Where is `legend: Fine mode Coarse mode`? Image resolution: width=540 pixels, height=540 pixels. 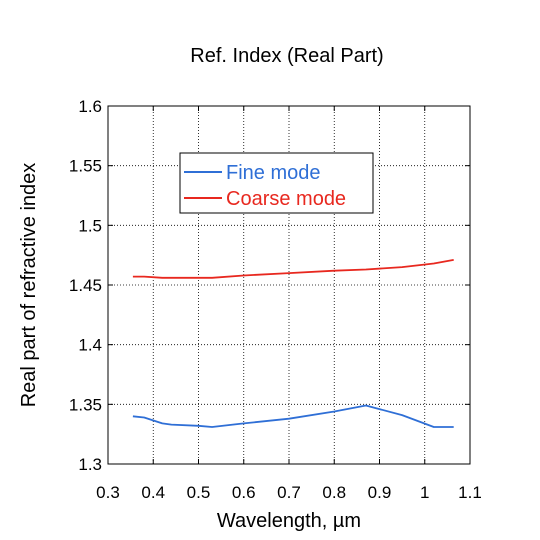
legend: Fine mode Coarse mode is located at coordinates (276, 183).